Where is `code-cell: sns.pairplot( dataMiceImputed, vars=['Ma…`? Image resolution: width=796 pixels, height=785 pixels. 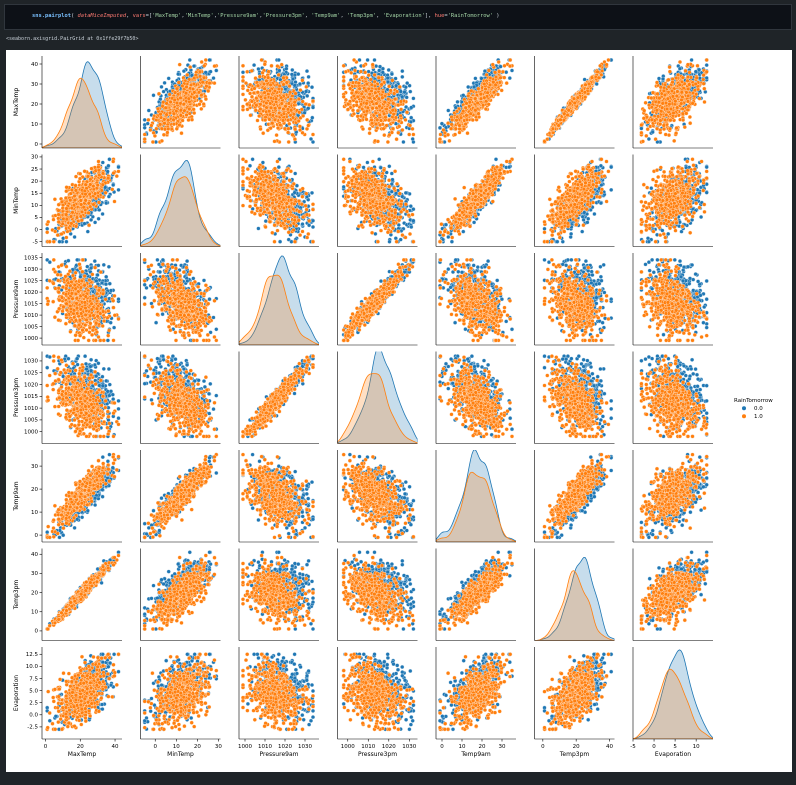 code-cell: sns.pairplot( dataMiceImputed, vars=['Ma… is located at coordinates (398, 17).